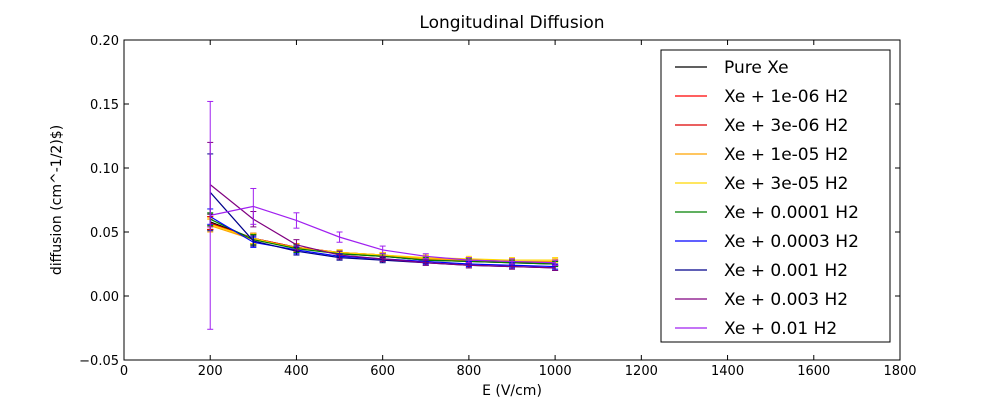  I want to click on legend-label: Xe + 3e-06 H2, so click(786, 126).